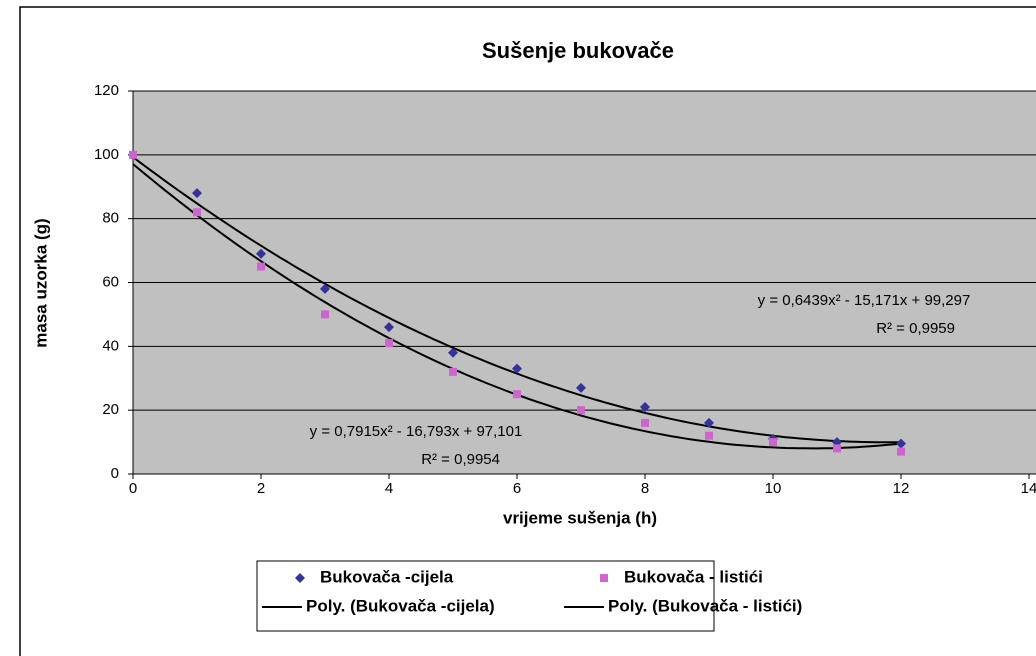 Image resolution: width=1036 pixels, height=656 pixels. What do you see at coordinates (387, 576) in the screenshot?
I see `legend-label: Bukovača -cijela` at bounding box center [387, 576].